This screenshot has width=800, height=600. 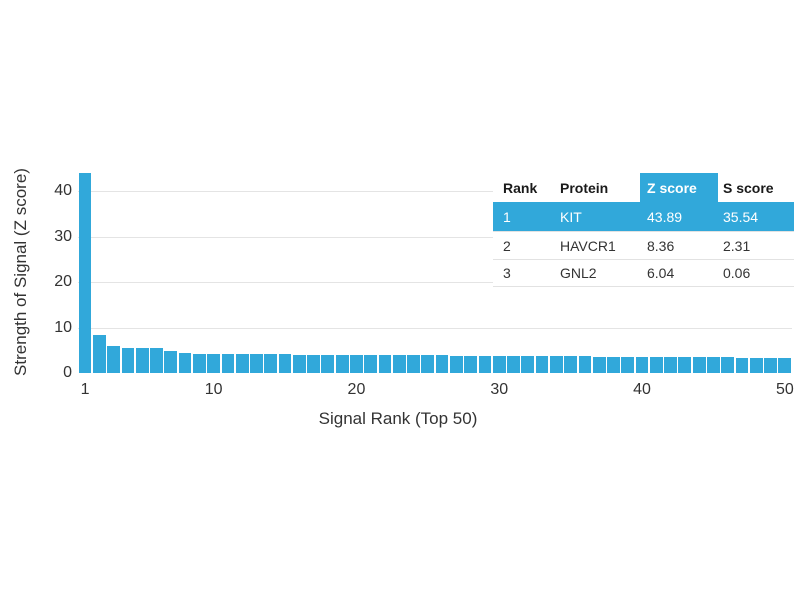 I want to click on y-tick-40: 40, so click(x=63, y=191).